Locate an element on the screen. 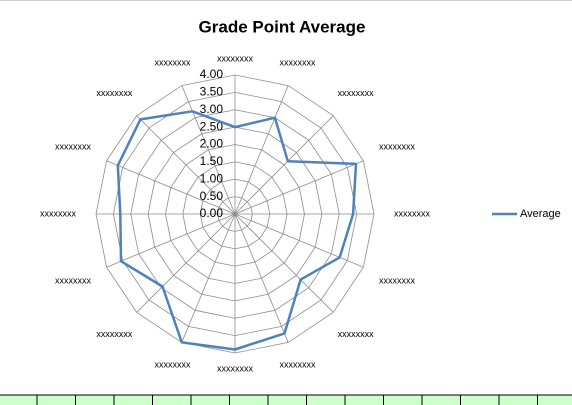 This screenshot has width=572, height=405. spreadsheet-cells is located at coordinates (287, 400).